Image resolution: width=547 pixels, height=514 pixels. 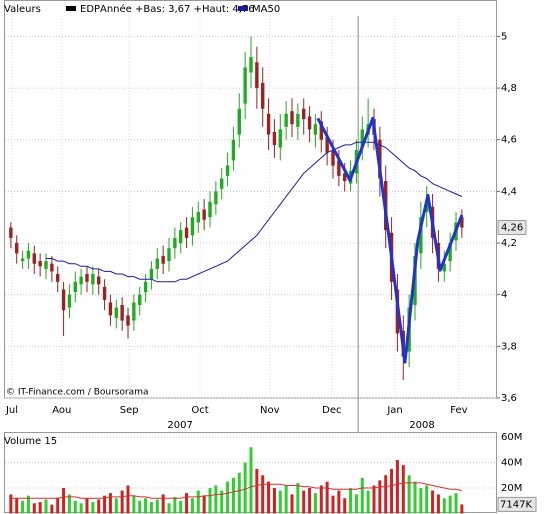 I want to click on y-tick-label: 4,8, so click(x=509, y=88).